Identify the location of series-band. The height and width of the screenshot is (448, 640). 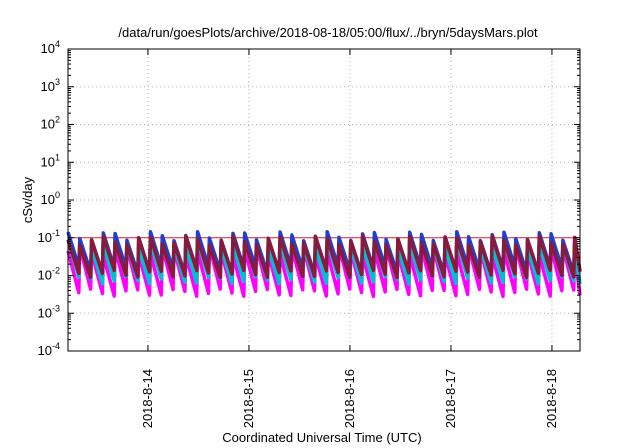
(324, 257).